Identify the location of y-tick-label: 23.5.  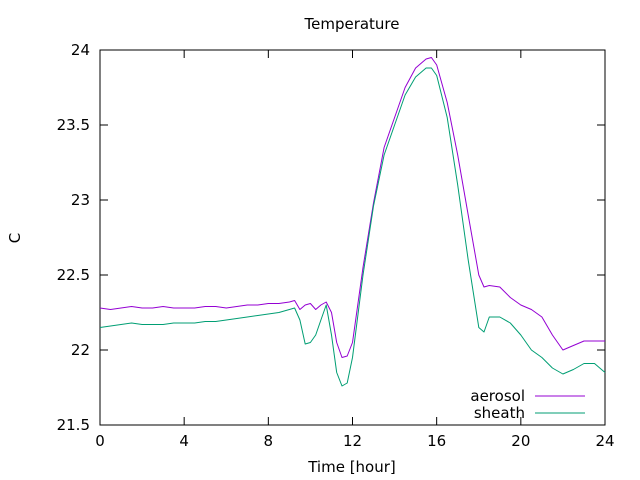
(73, 125).